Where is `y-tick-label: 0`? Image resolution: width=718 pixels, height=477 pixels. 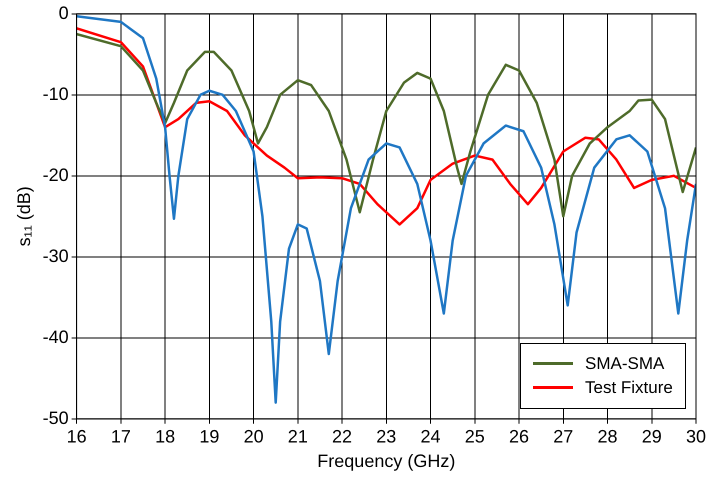
y-tick-label: 0 is located at coordinates (63, 12).